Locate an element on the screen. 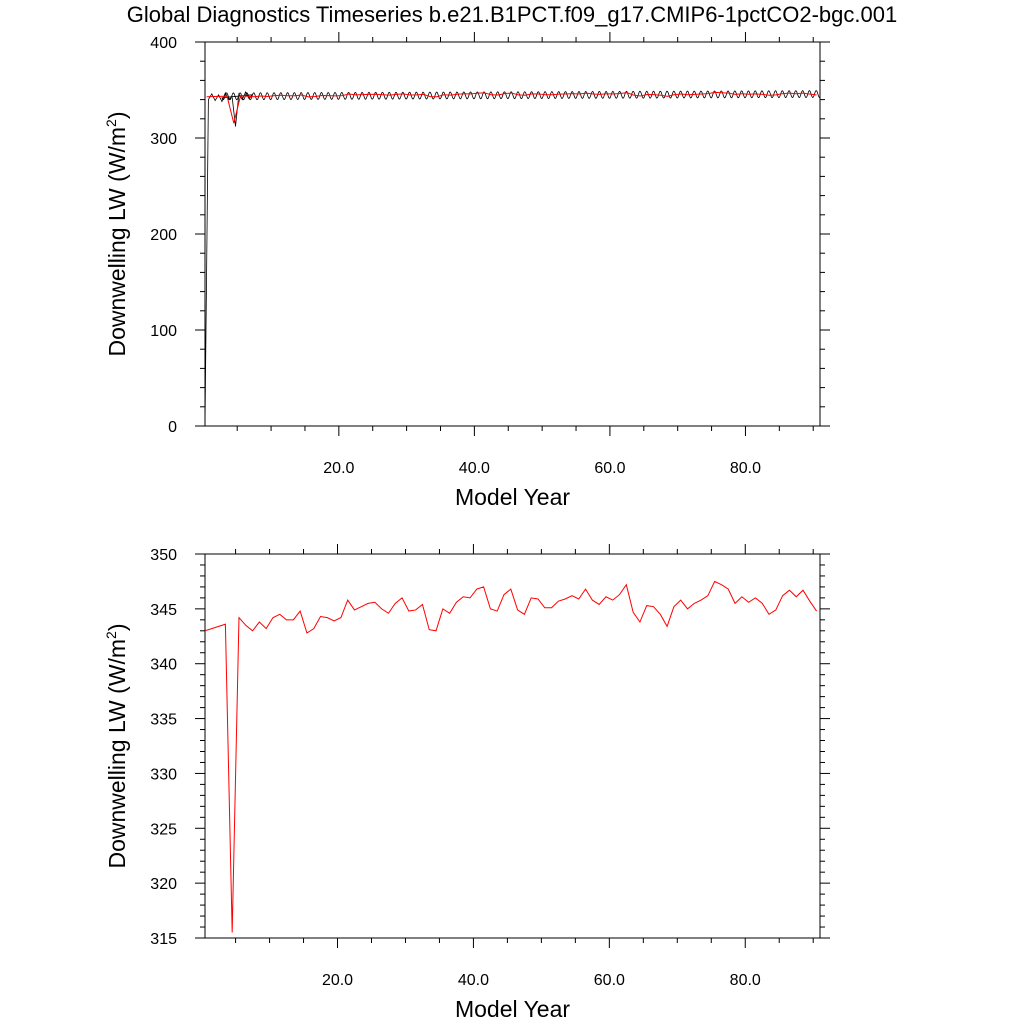 The height and width of the screenshot is (1024, 1024). y-tick-label: 400 is located at coordinates (163, 43).